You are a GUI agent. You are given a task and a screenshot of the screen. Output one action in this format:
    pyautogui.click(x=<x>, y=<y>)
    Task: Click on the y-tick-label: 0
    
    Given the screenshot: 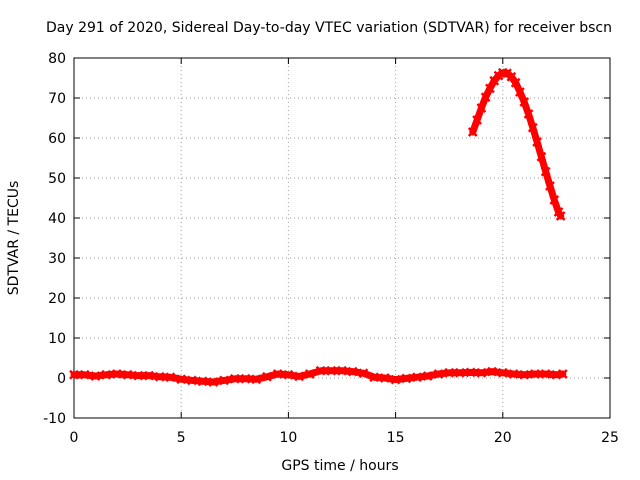 What is the action you would take?
    pyautogui.click(x=61, y=379)
    